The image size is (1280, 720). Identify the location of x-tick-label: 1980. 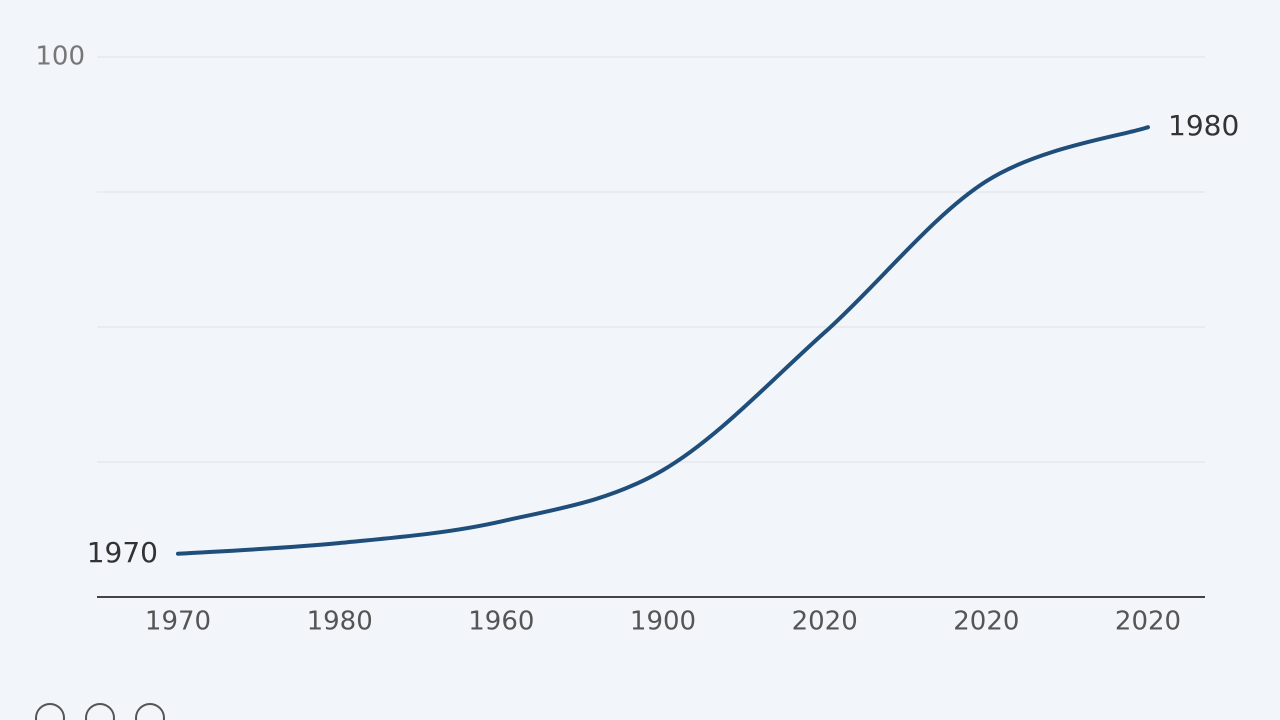
(340, 622).